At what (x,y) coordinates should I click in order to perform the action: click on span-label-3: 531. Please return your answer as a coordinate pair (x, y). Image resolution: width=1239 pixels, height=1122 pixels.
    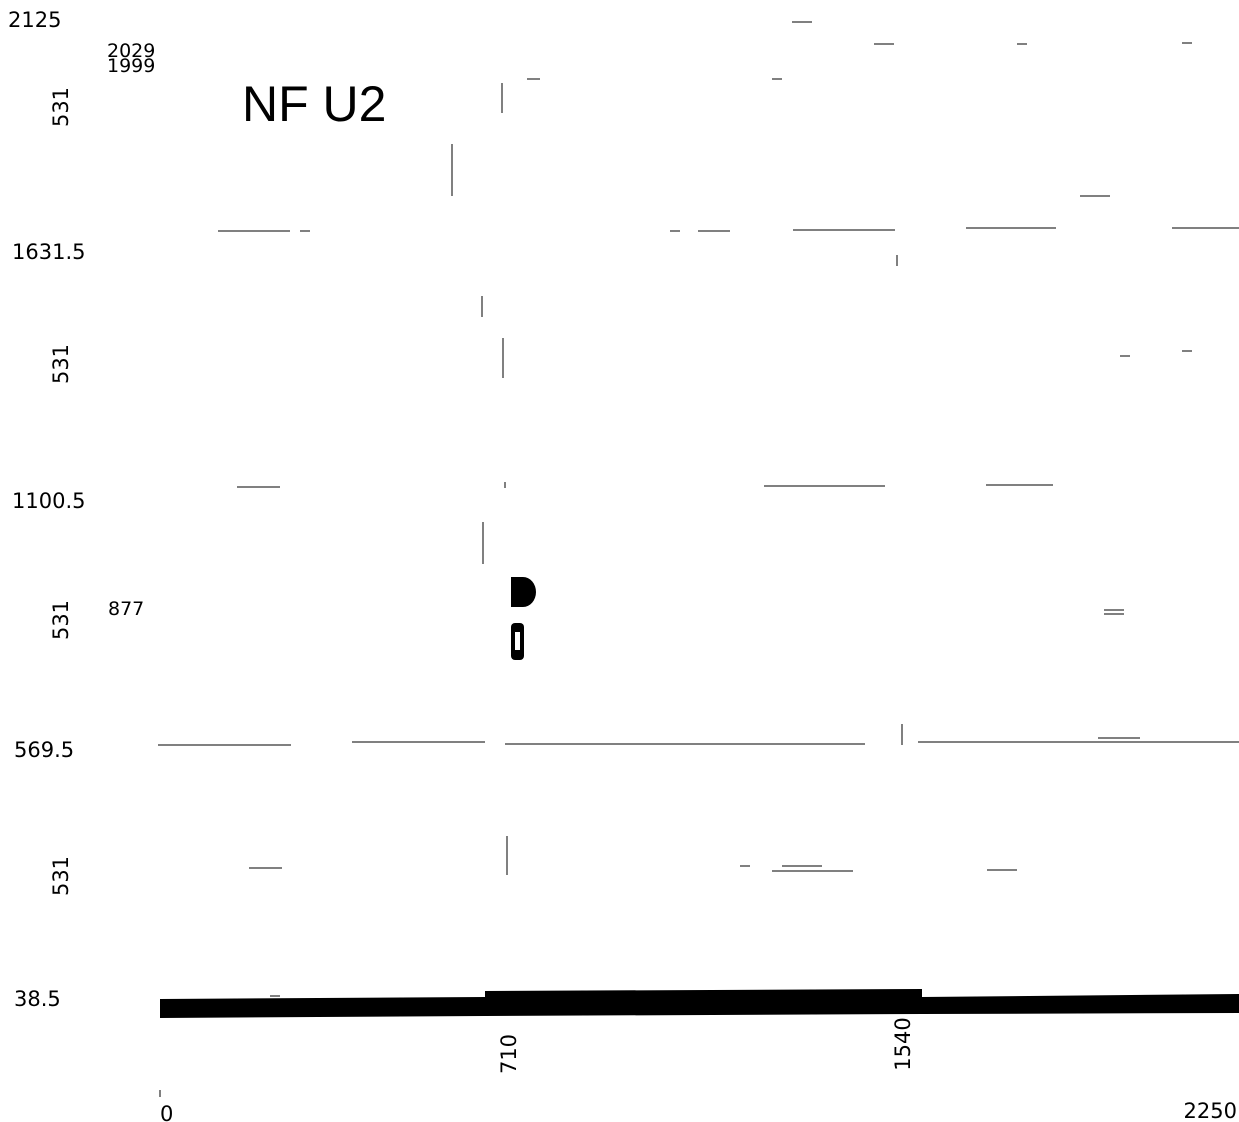
    Looking at the image, I should click on (61, 620).